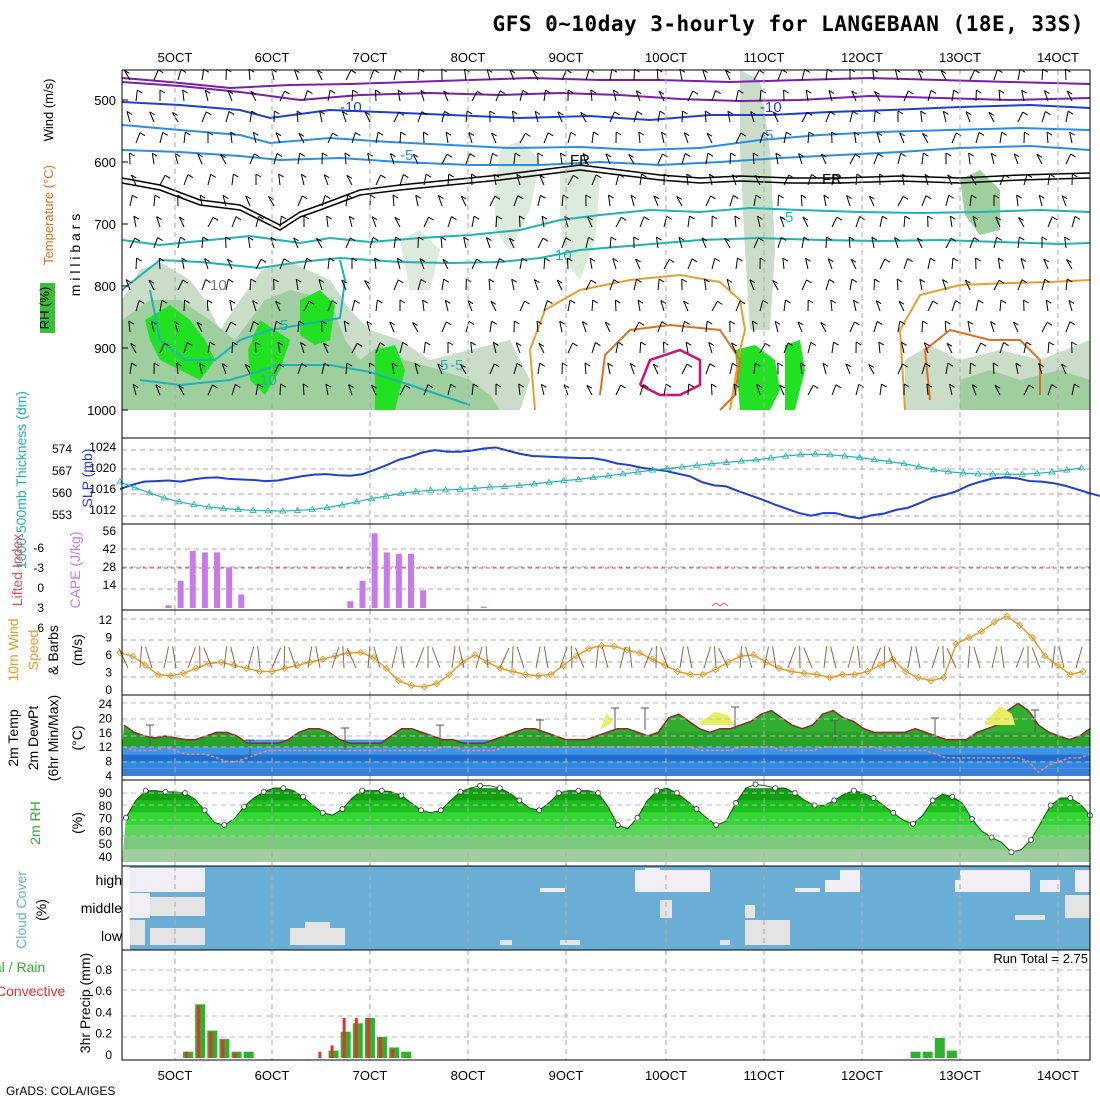  Describe the element at coordinates (106, 620) in the screenshot. I see `wind-tick-label: 12` at that location.